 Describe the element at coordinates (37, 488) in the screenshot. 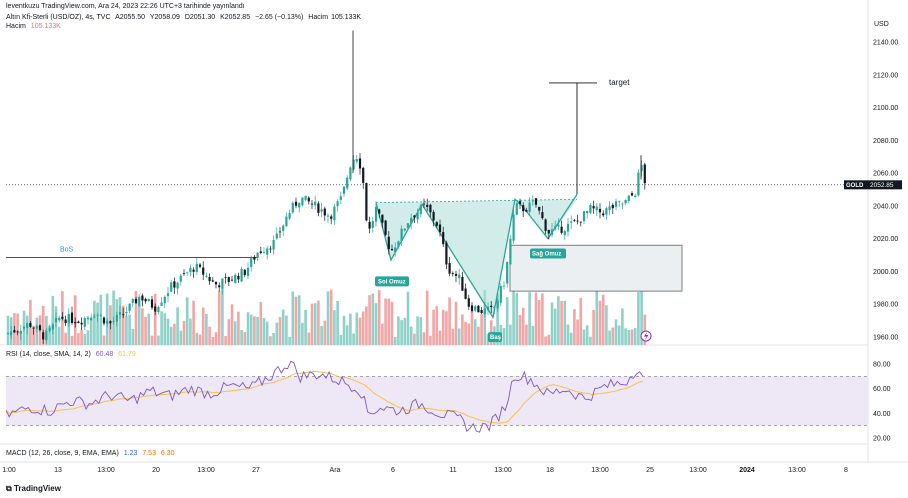

I see `brand-text: TradingView` at that location.